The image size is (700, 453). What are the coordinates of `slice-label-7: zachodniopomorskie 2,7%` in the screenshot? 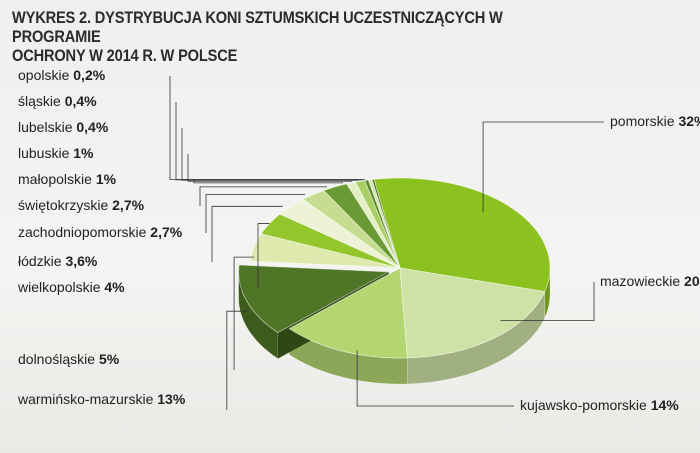 It's located at (100, 232).